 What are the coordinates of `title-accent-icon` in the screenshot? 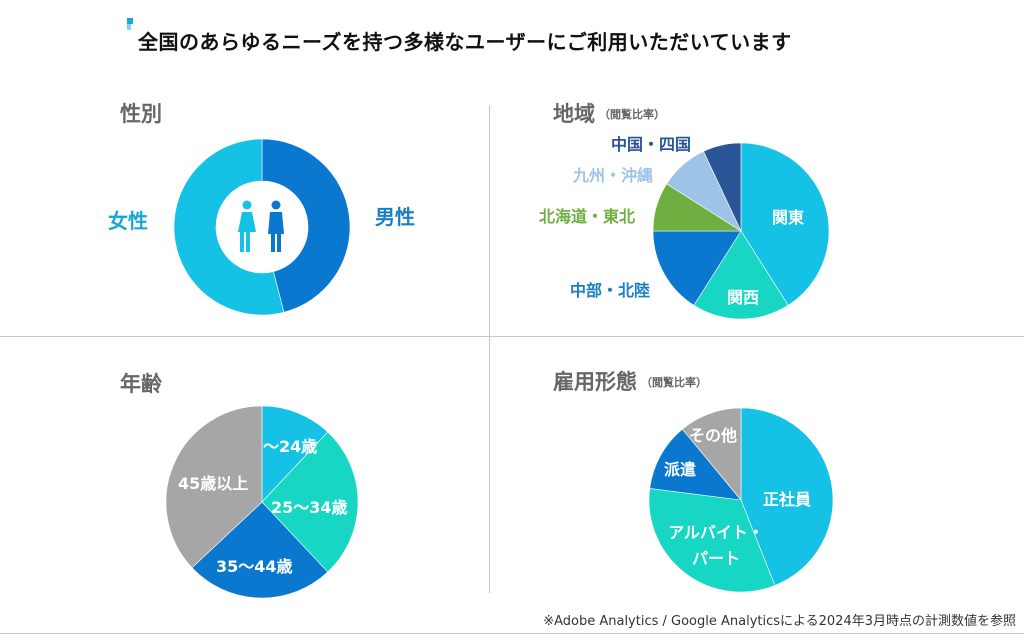 It's located at (131, 25).